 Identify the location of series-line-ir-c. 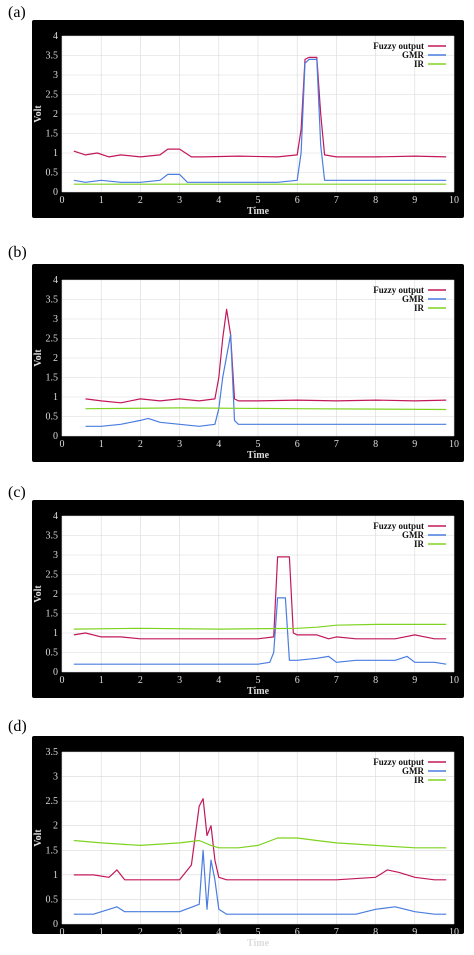
(260, 626).